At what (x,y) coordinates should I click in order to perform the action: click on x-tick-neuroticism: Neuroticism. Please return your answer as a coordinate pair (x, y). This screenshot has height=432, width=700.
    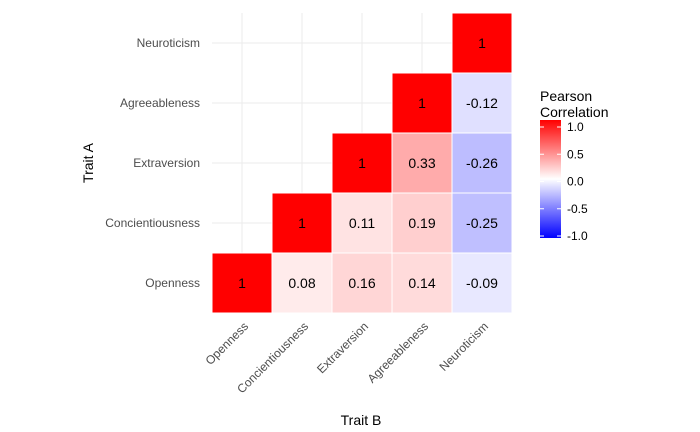
    Looking at the image, I should click on (463, 346).